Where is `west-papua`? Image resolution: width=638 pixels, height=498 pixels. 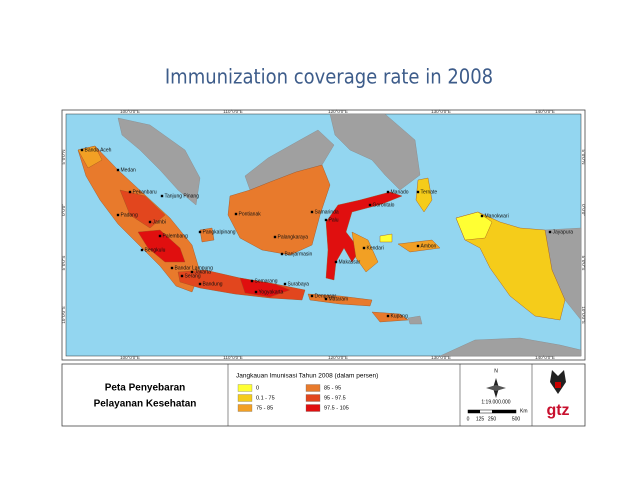 west-papua is located at coordinates (474, 226).